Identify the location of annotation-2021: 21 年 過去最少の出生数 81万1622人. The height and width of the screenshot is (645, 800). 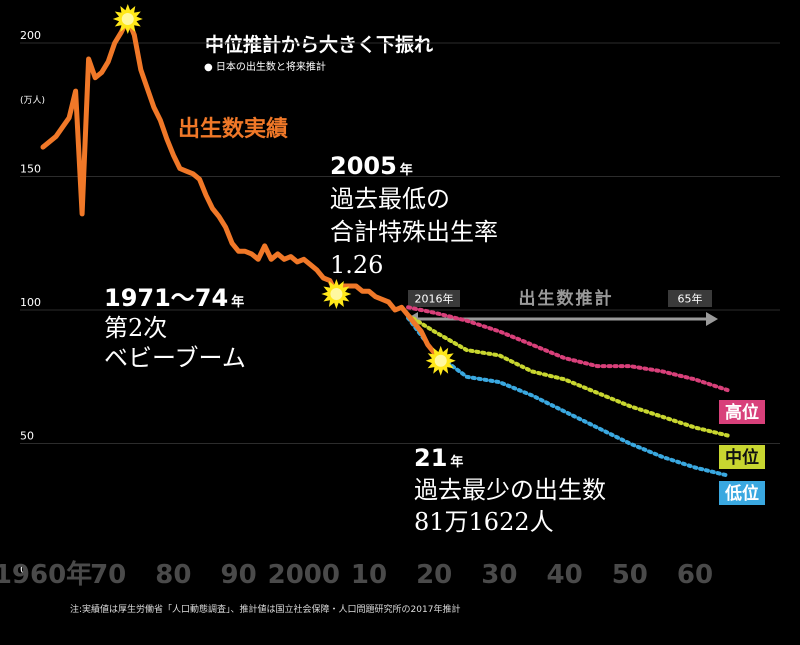
(510, 490).